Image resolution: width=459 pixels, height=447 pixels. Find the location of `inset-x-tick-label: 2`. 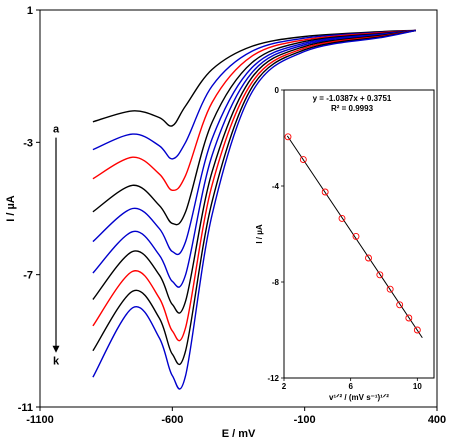

inset-x-tick-label: 2 is located at coordinates (284, 386).